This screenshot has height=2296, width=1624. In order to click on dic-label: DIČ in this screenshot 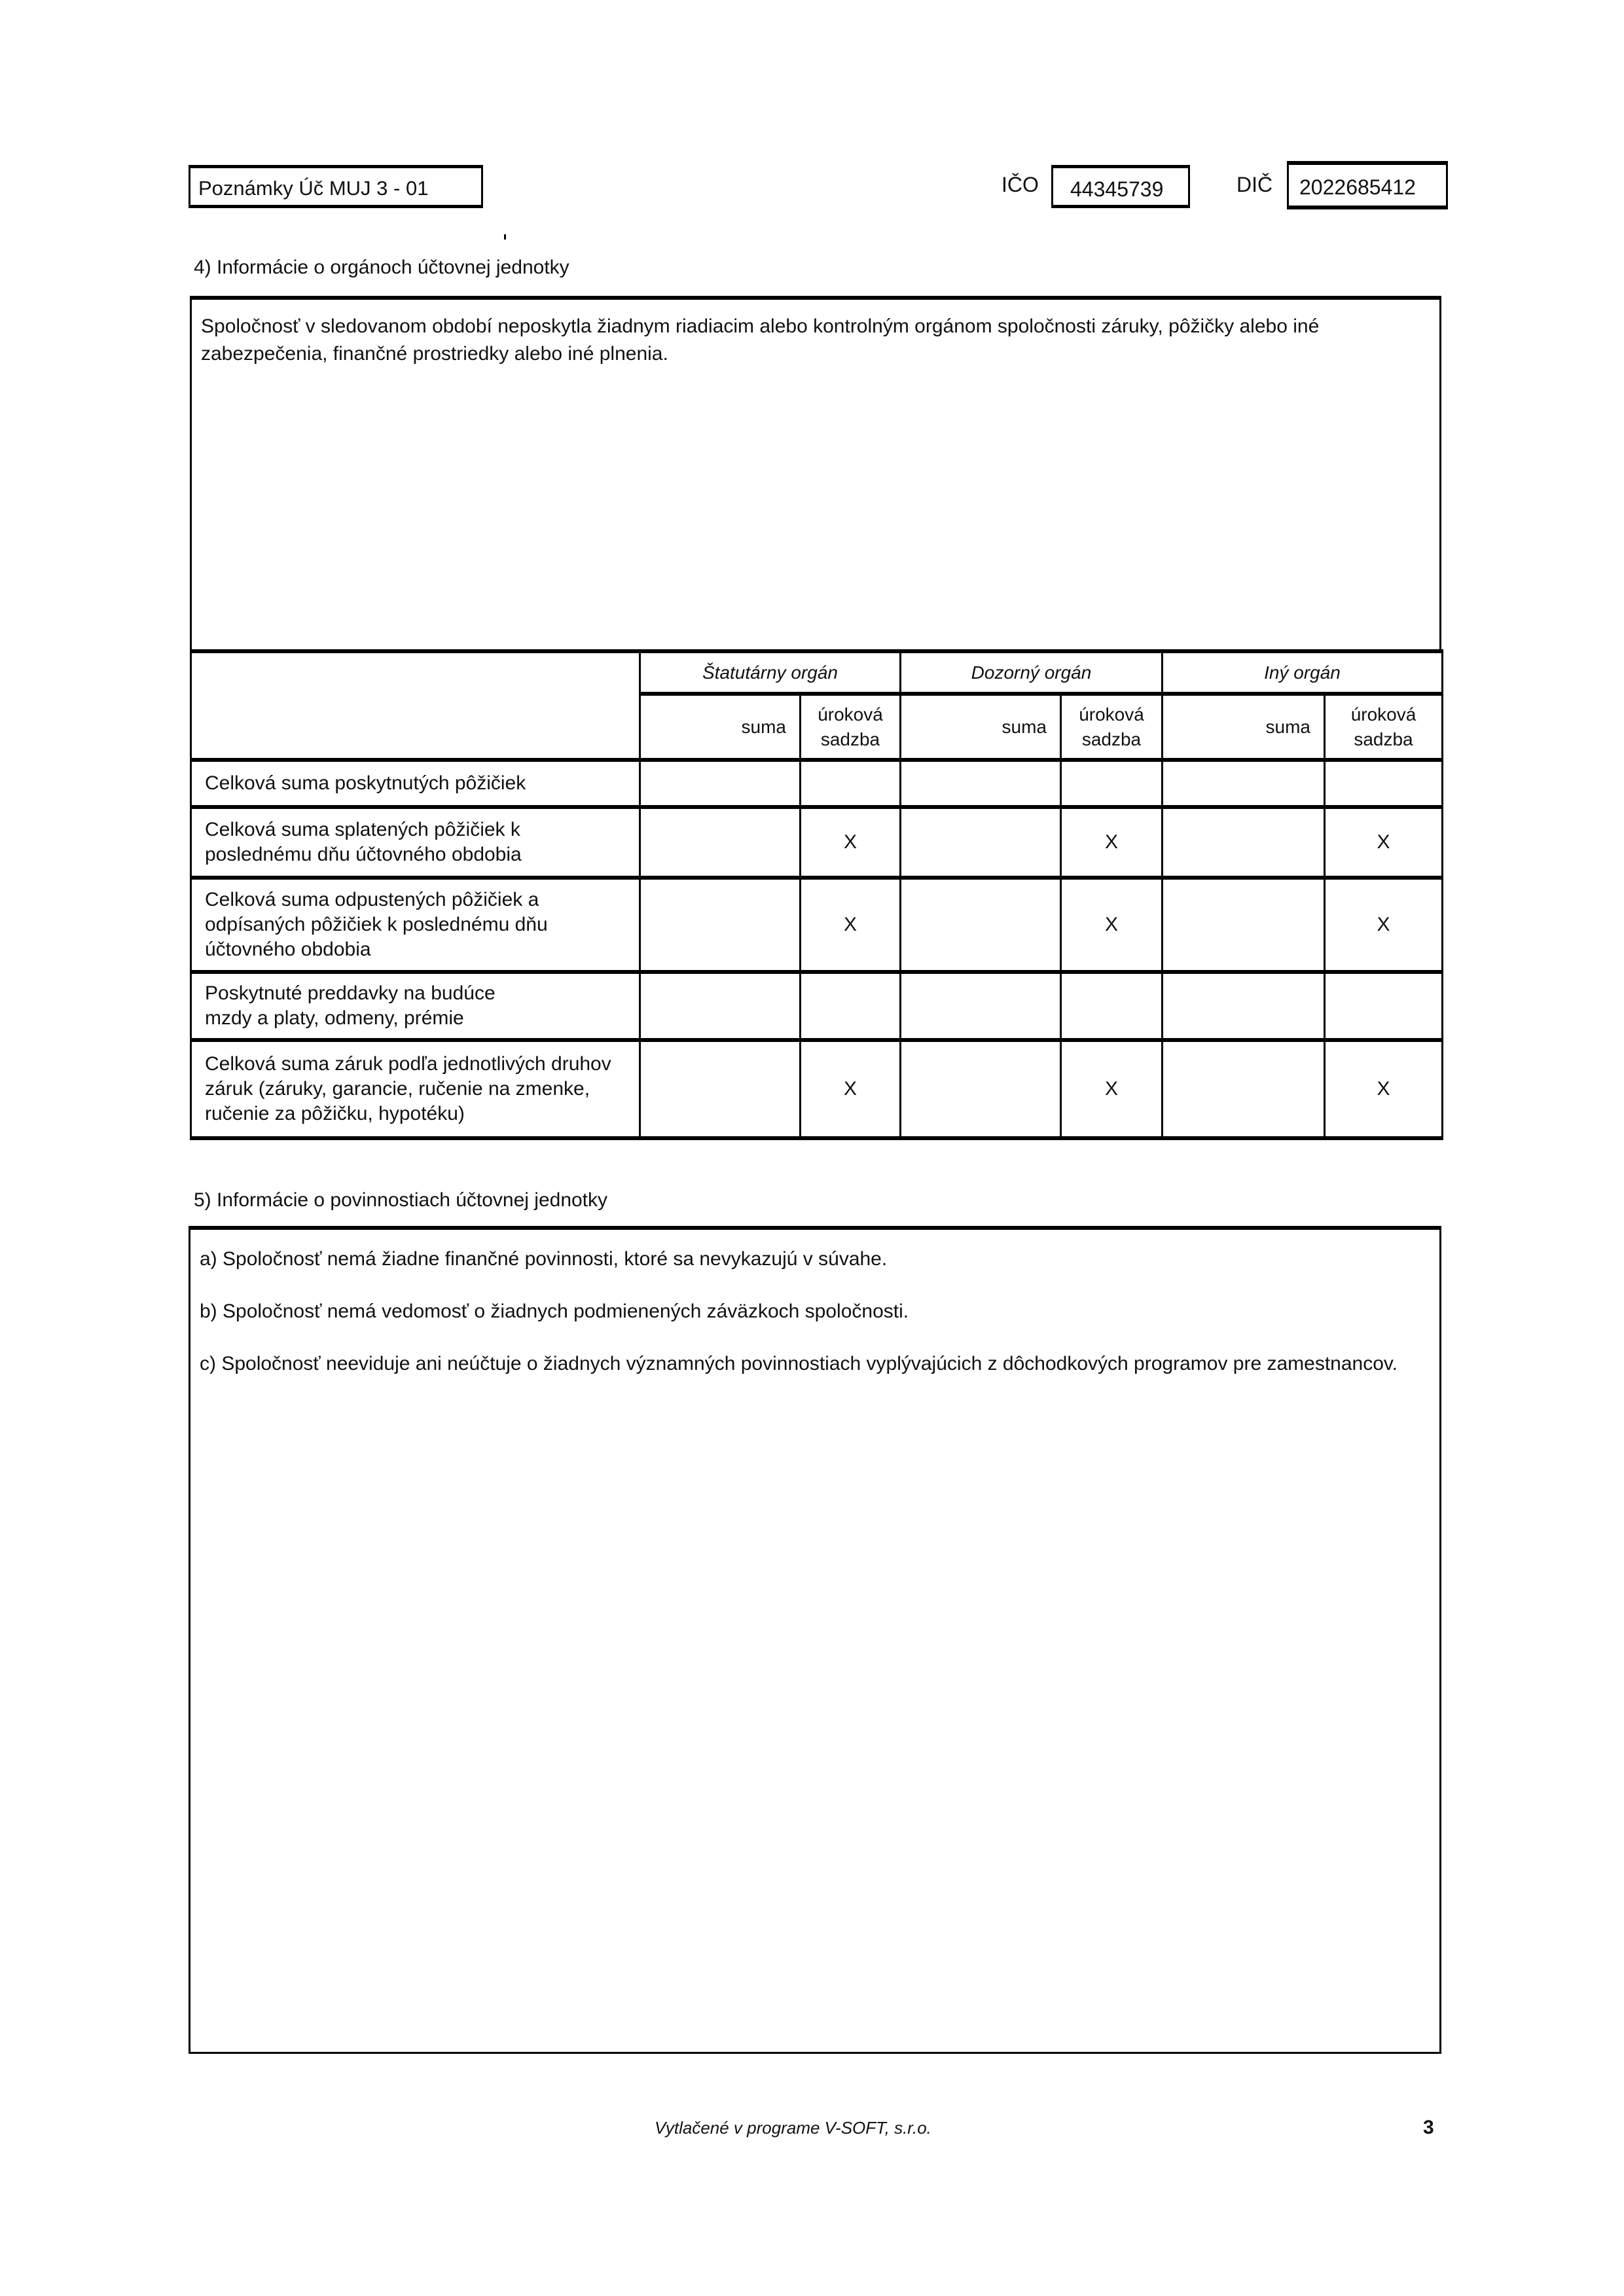, I will do `click(1254, 185)`.